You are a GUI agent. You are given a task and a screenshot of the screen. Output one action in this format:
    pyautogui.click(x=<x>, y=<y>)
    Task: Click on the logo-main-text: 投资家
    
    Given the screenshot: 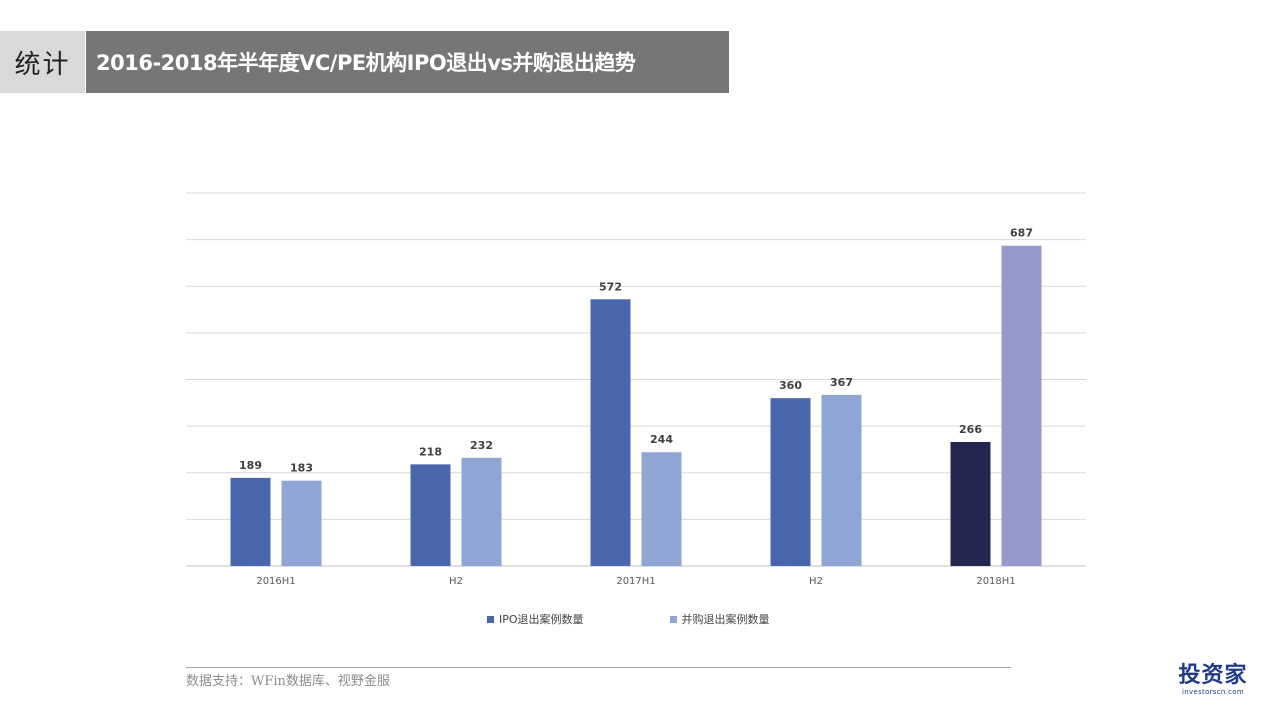 What is the action you would take?
    pyautogui.click(x=1213, y=675)
    